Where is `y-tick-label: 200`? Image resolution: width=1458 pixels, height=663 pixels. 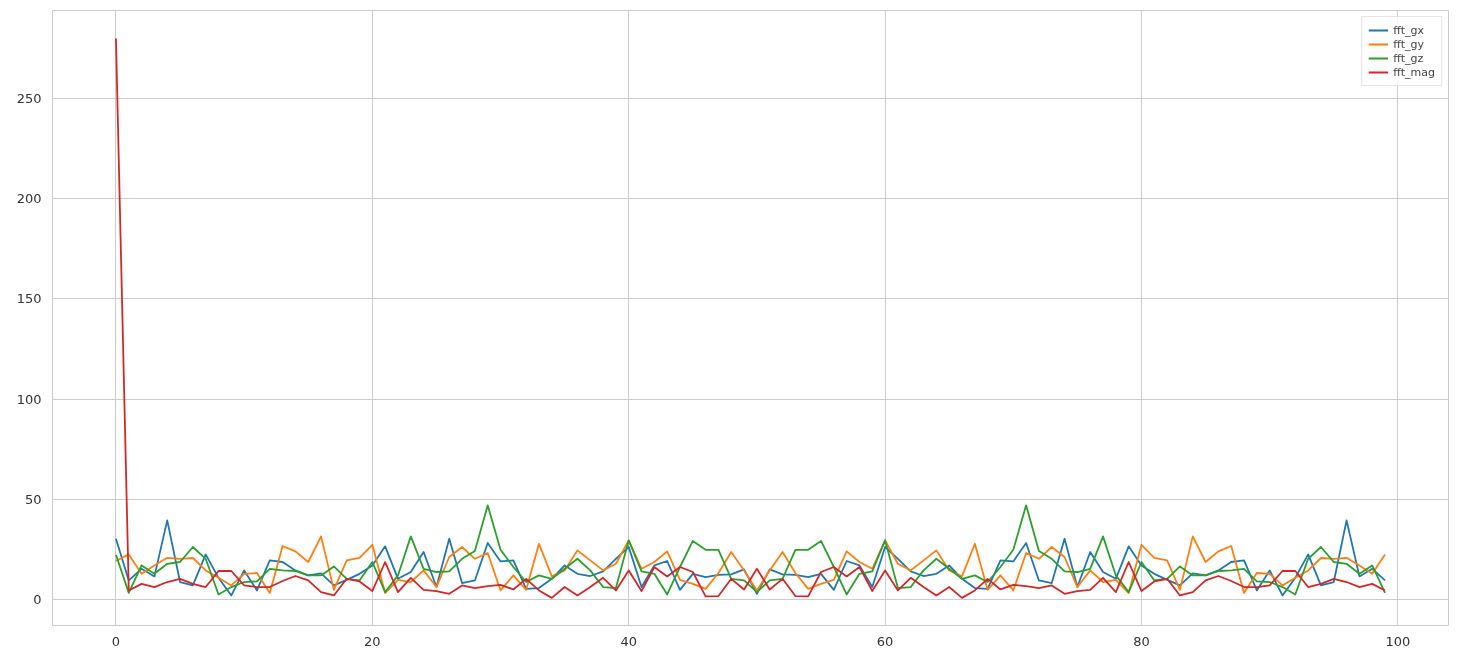
y-tick-label: 200 is located at coordinates (29, 199).